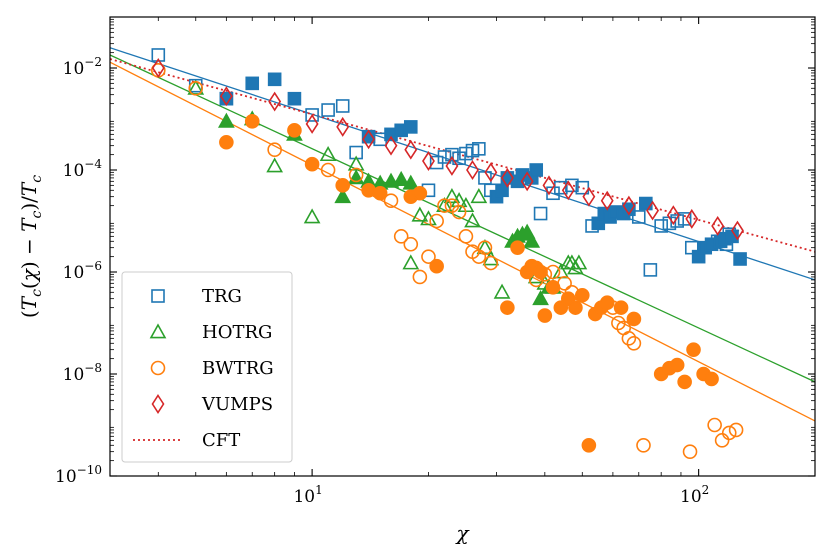 The image size is (830, 550). Describe the element at coordinates (78, 475) in the screenshot. I see `y-tick-label: 10⁻¹⁰` at that location.